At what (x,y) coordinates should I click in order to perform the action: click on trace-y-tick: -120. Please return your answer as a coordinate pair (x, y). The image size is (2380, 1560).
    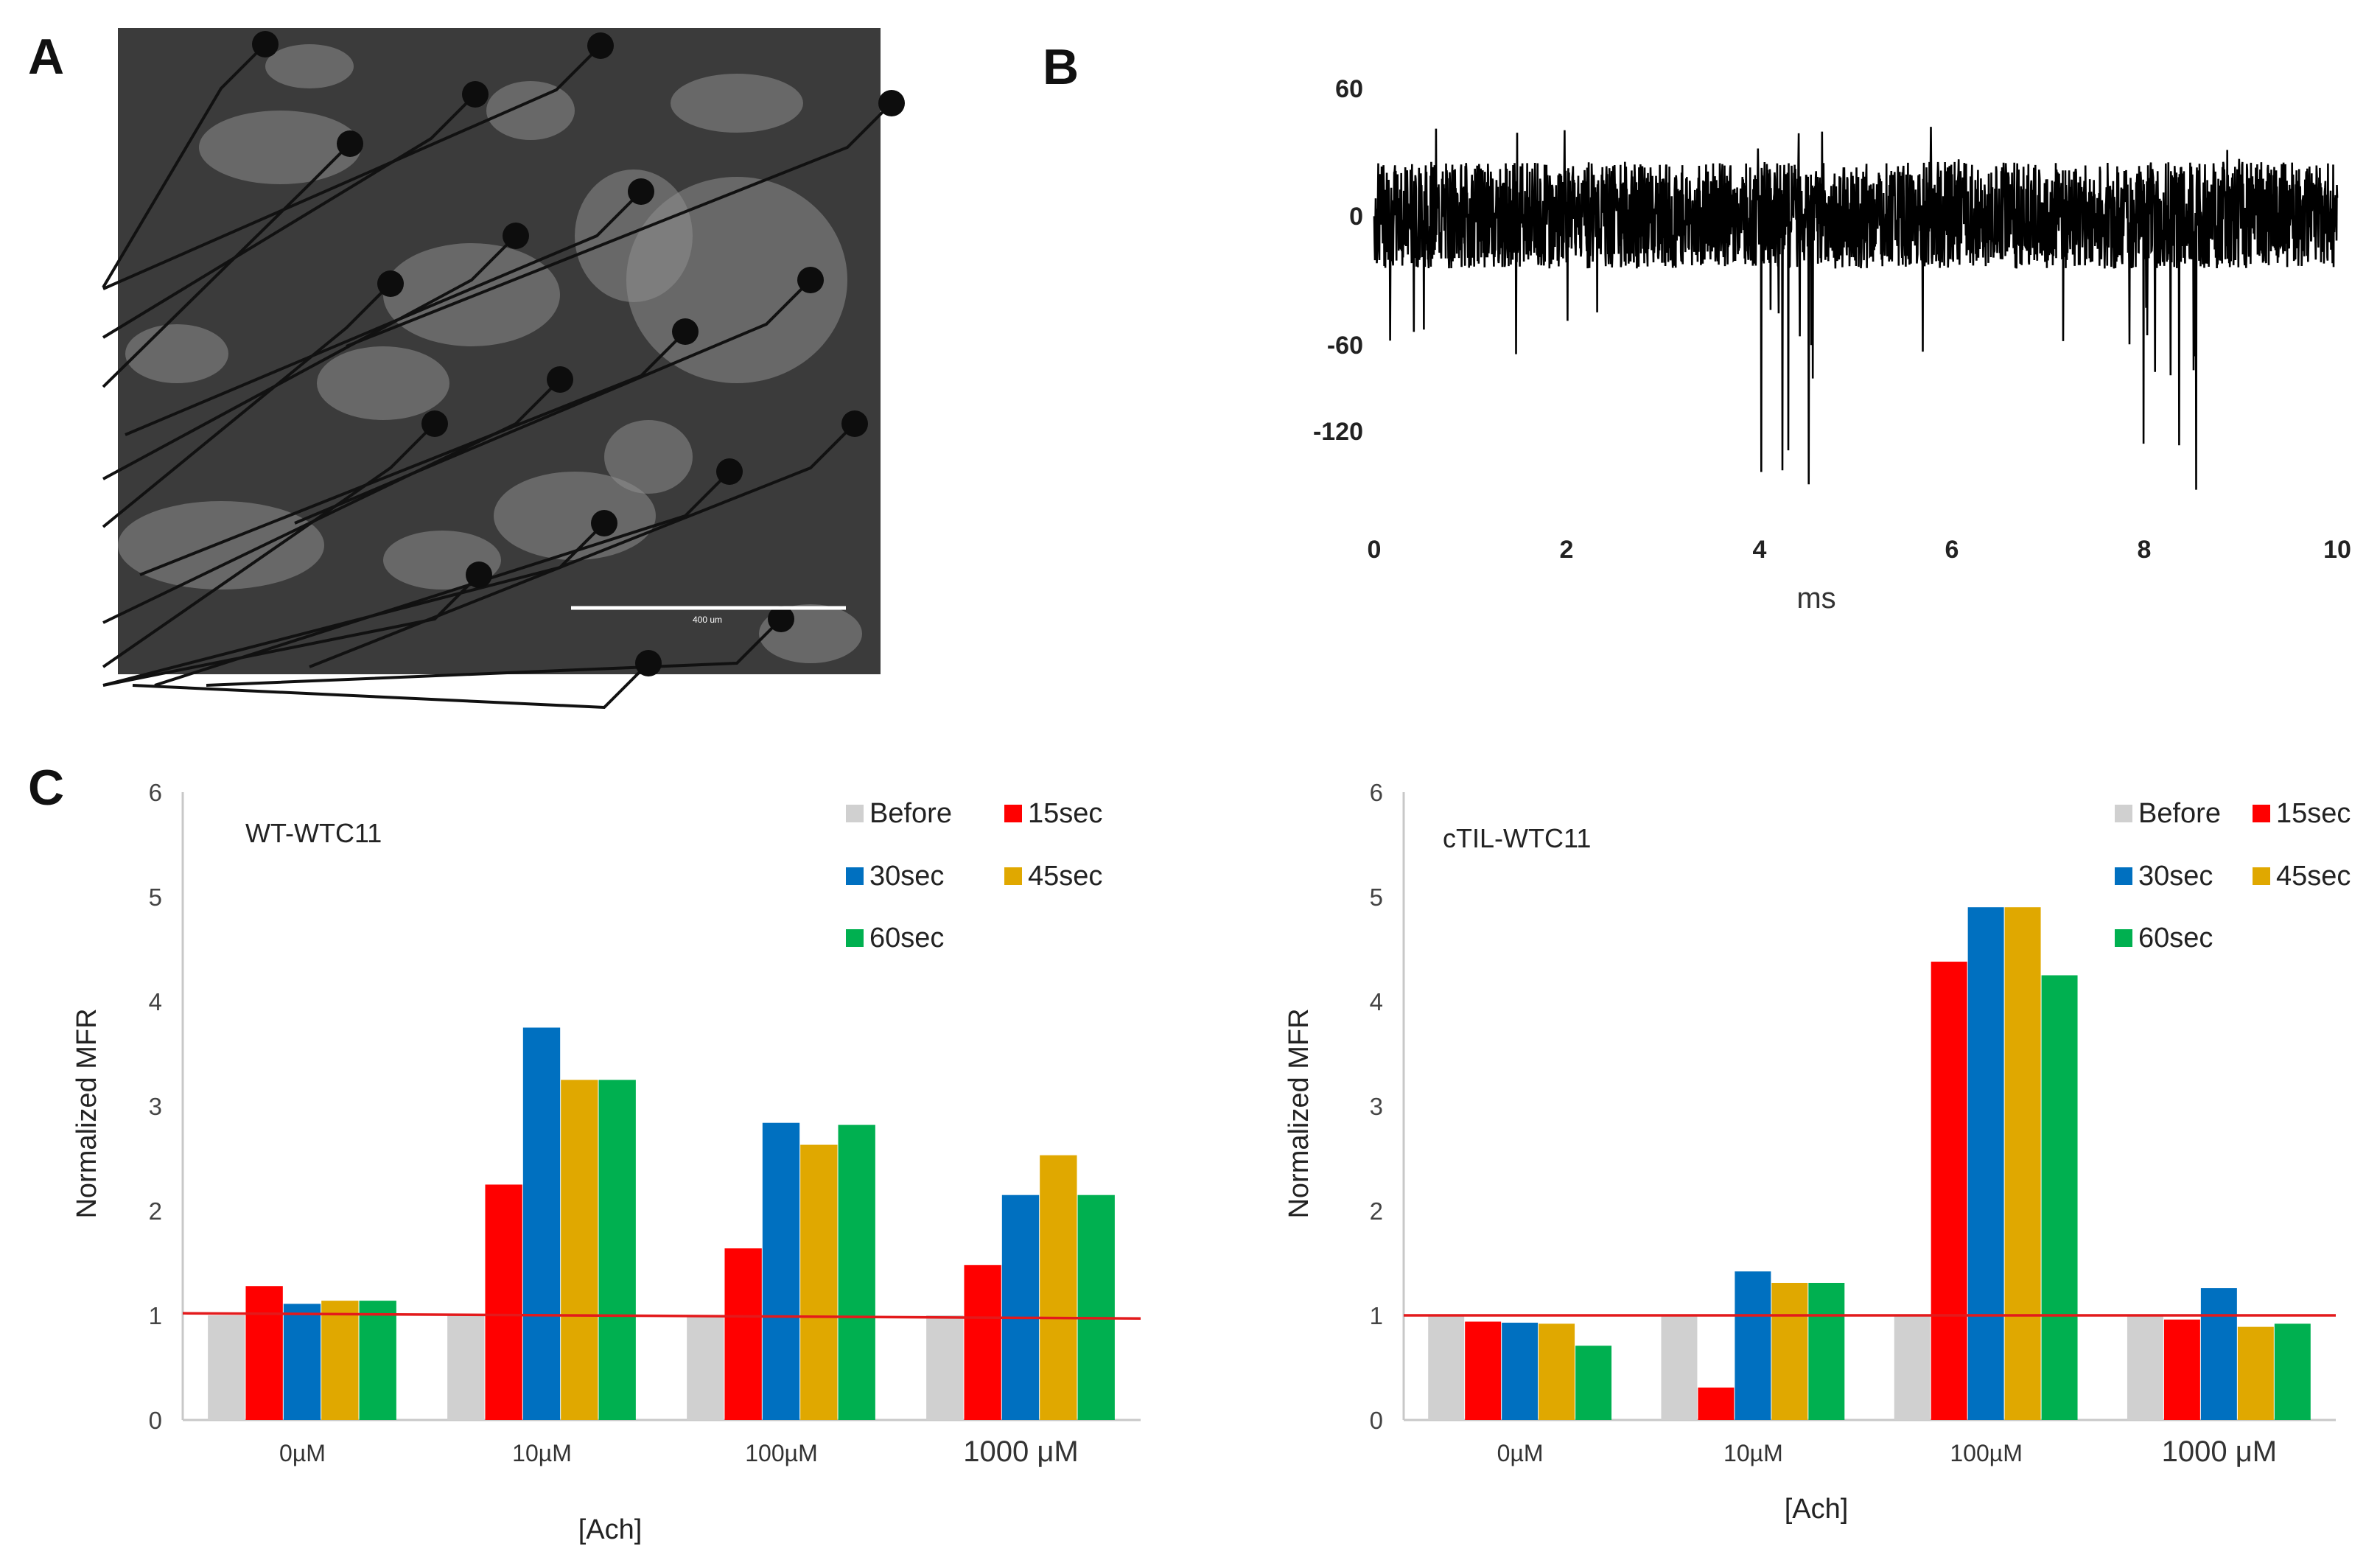
    Looking at the image, I should click on (1338, 432).